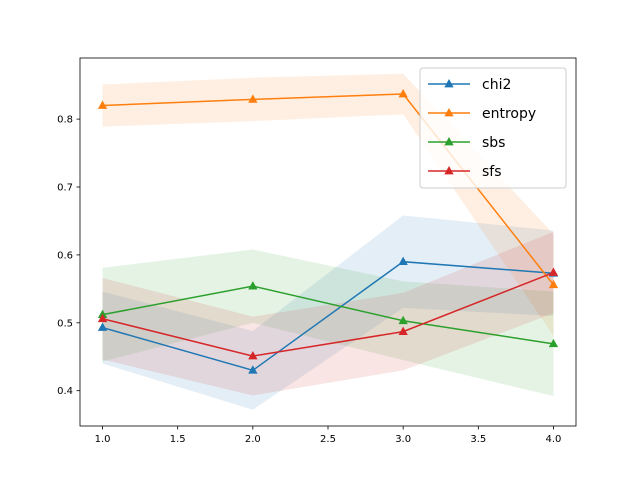 Image resolution: width=640 pixels, height=480 pixels. What do you see at coordinates (449, 141) in the screenshot?
I see `sbs-legend-marker` at bounding box center [449, 141].